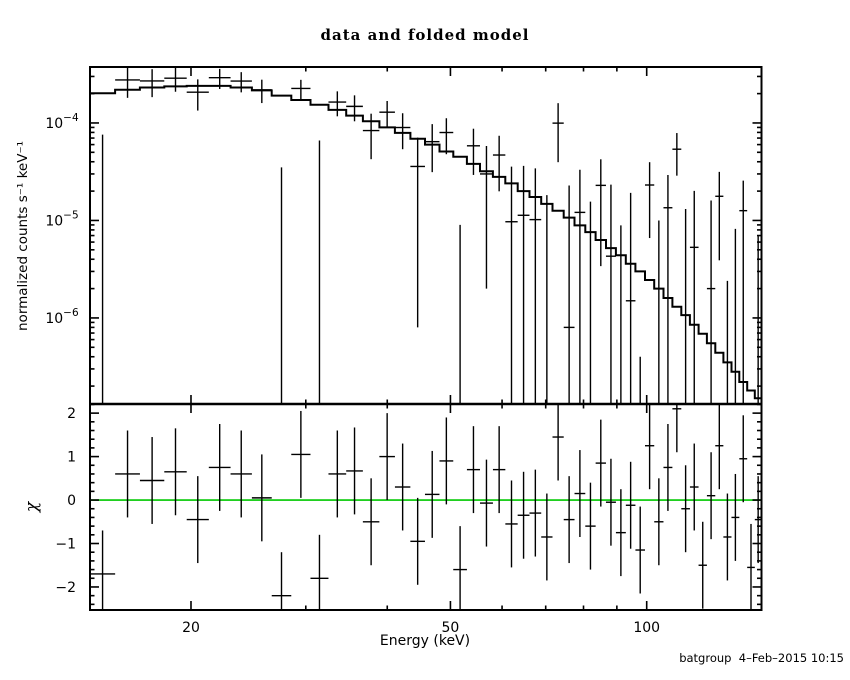 The height and width of the screenshot is (680, 850). What do you see at coordinates (23, 236) in the screenshot?
I see `y-axis-label: normalized counts s⁻¹ keV⁻¹` at bounding box center [23, 236].